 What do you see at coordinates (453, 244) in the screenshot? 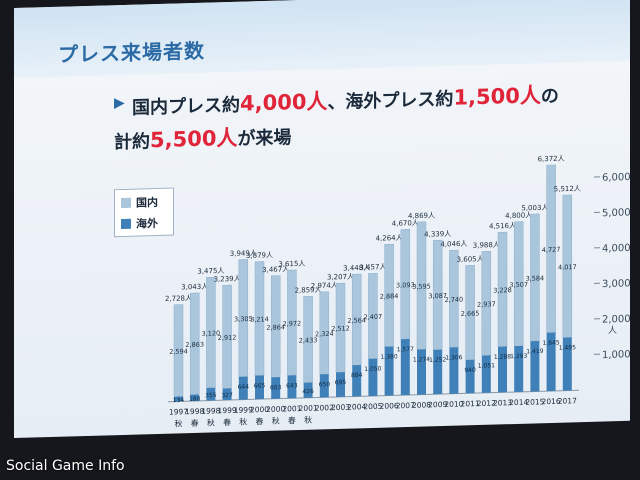
I see `total-label: 4,046人` at bounding box center [453, 244].